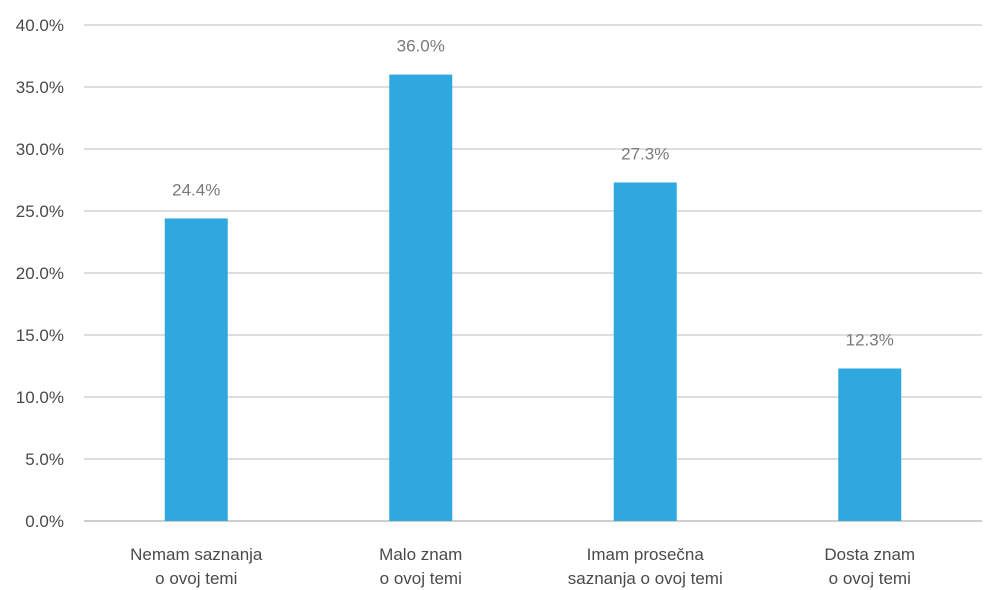 This screenshot has width=996, height=590. I want to click on y-tick-label: 40.0%, so click(40, 25).